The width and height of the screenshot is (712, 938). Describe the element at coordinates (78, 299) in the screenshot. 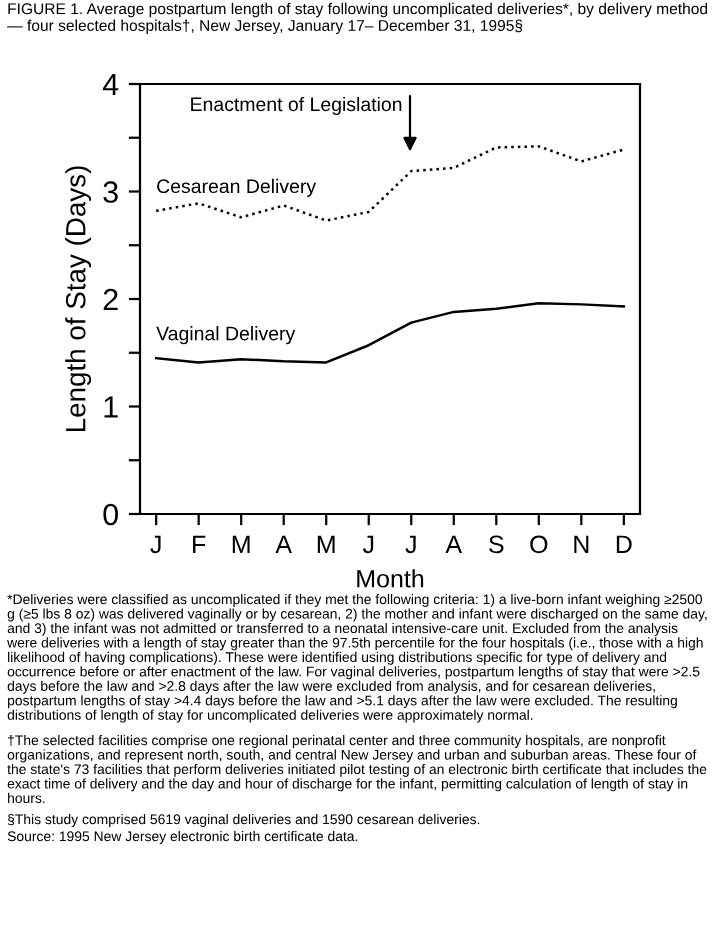

I see `y-axis-title: Length of Stay (Days)` at that location.